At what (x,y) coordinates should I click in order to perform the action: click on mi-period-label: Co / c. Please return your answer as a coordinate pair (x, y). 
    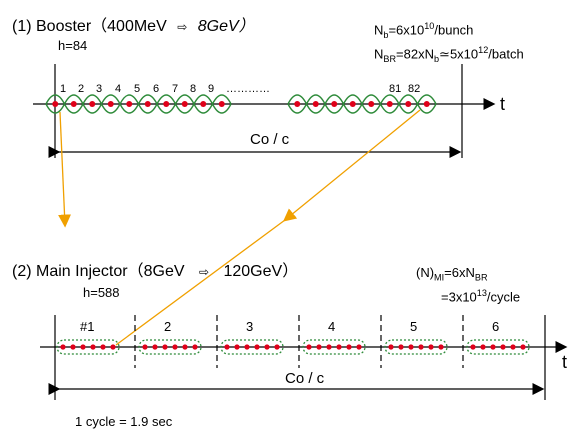
    Looking at the image, I should click on (305, 378).